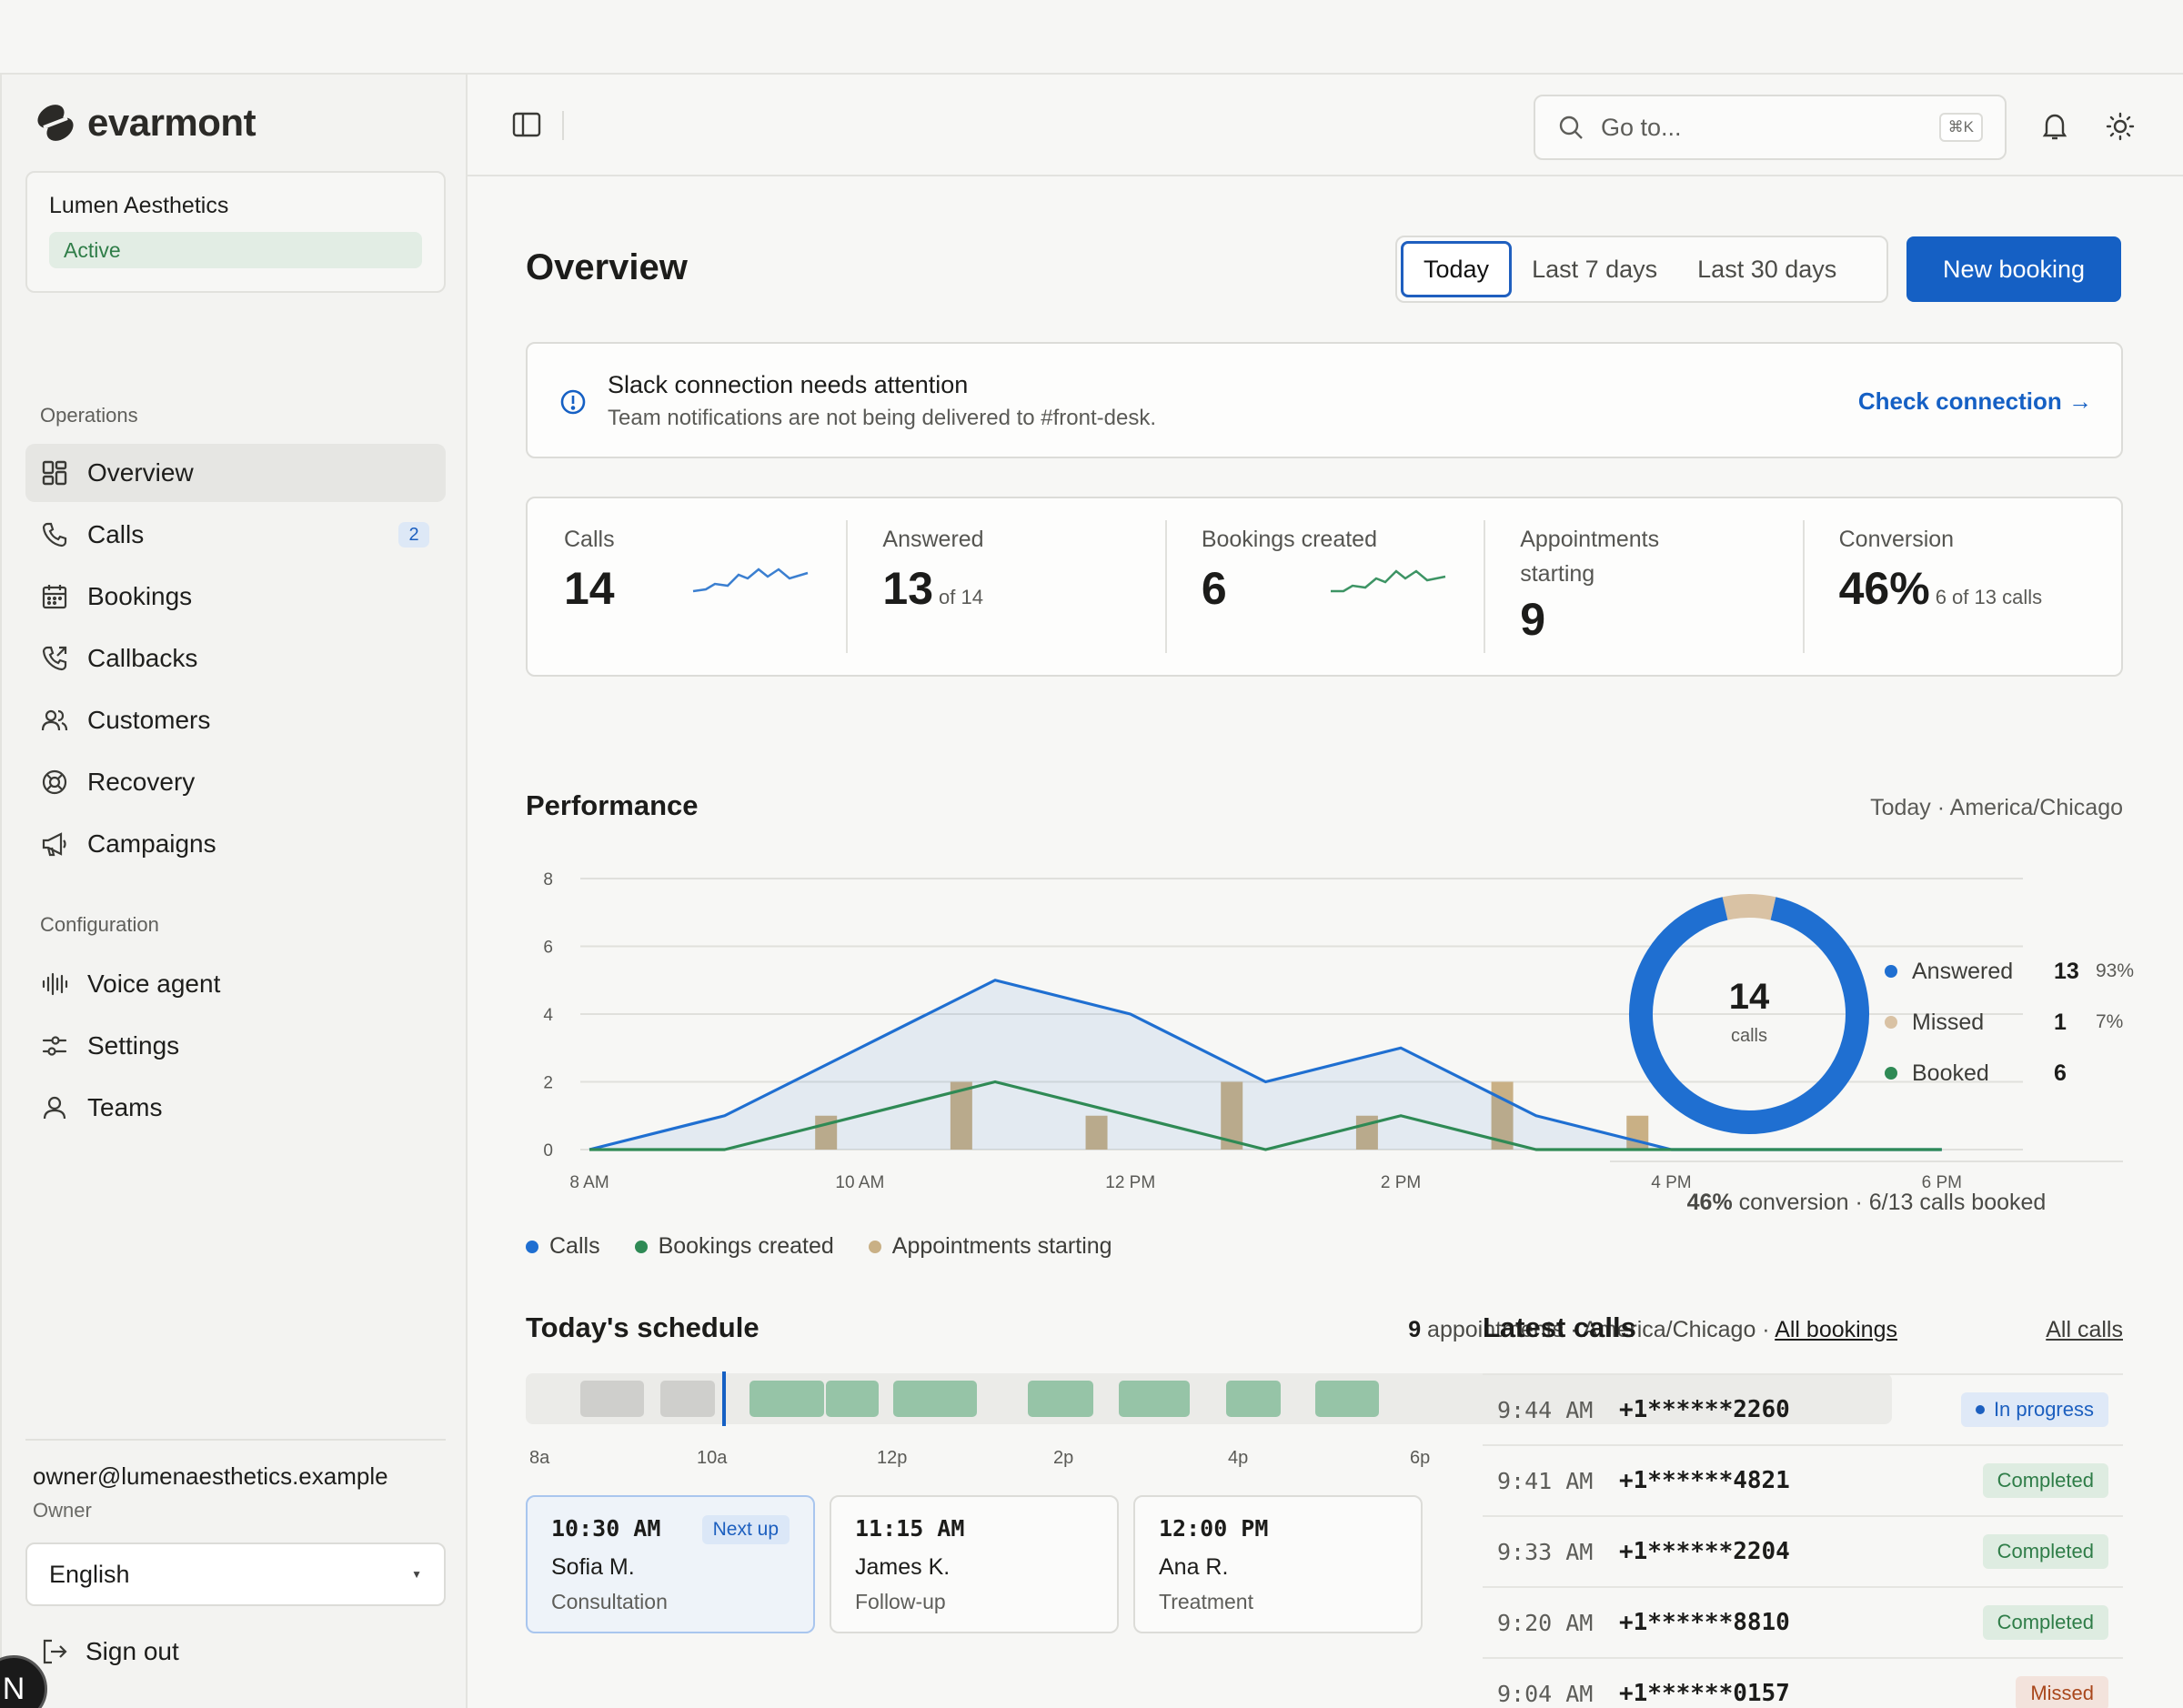 Image resolution: width=2183 pixels, height=1708 pixels. What do you see at coordinates (235, 1108) in the screenshot?
I see `sidebar-item-teams: Teams` at bounding box center [235, 1108].